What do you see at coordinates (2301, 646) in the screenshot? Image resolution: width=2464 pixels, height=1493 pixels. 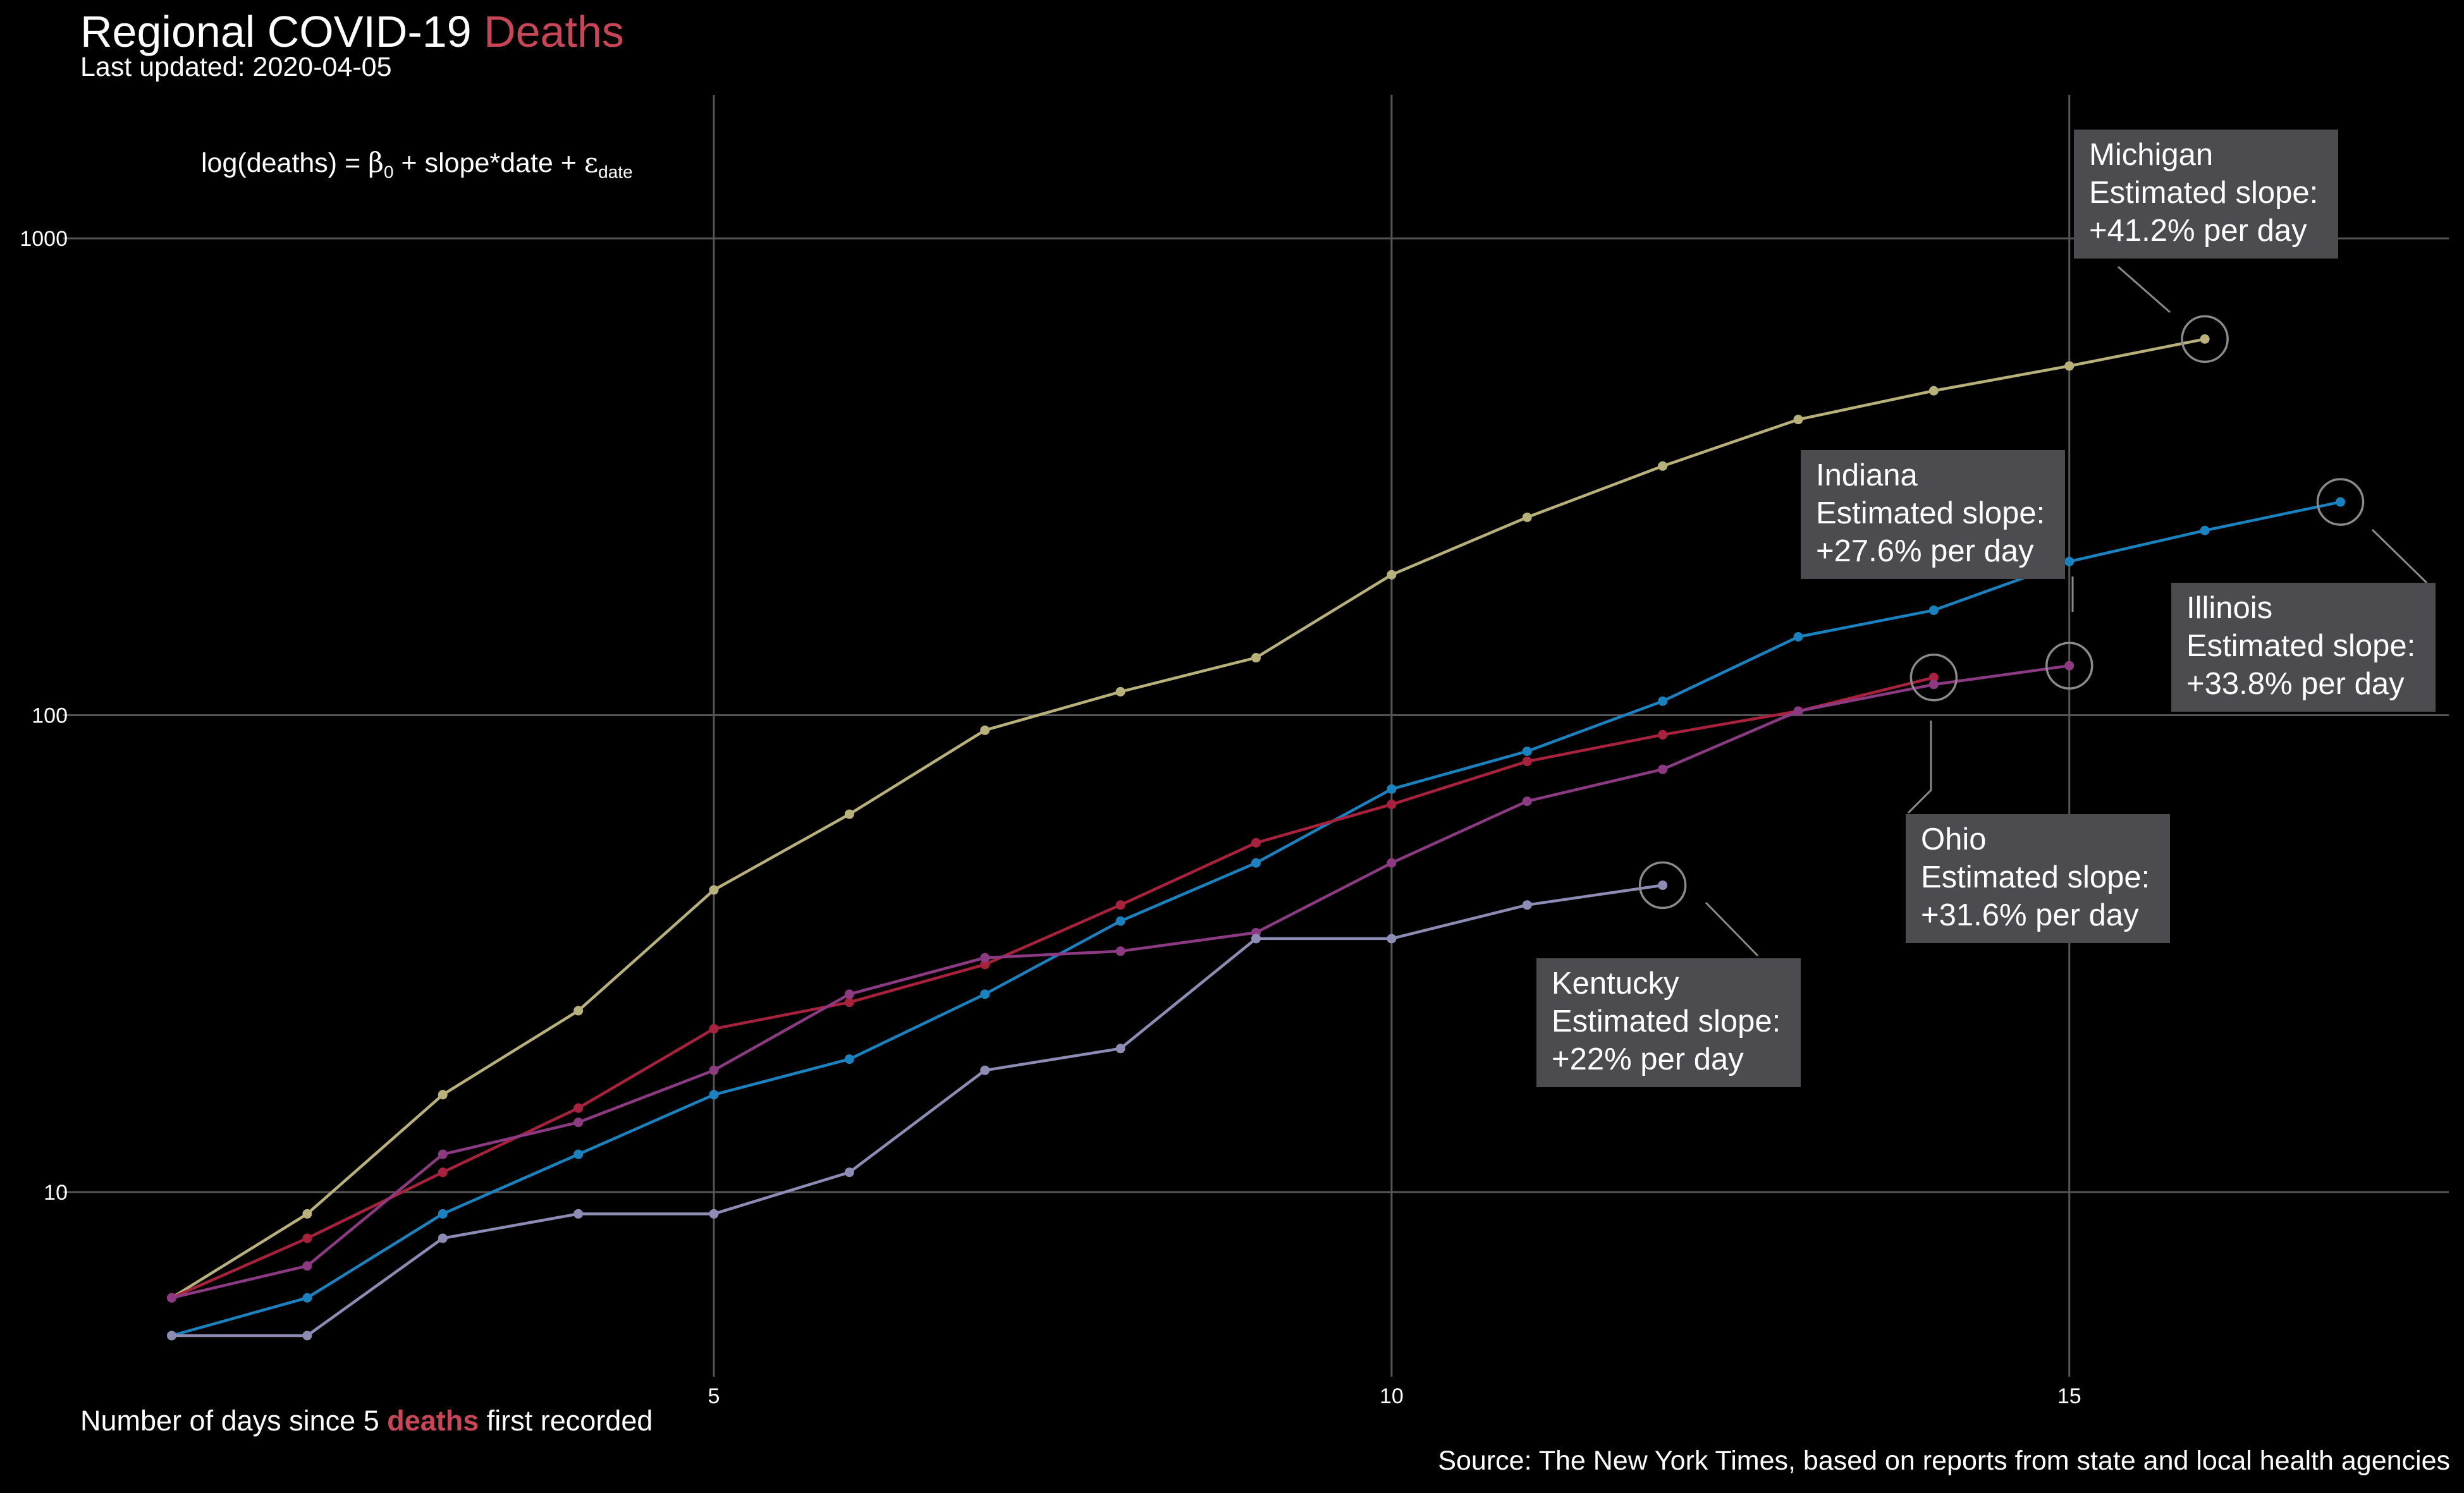 I see `label-illinois-line2: Estimated slope:` at bounding box center [2301, 646].